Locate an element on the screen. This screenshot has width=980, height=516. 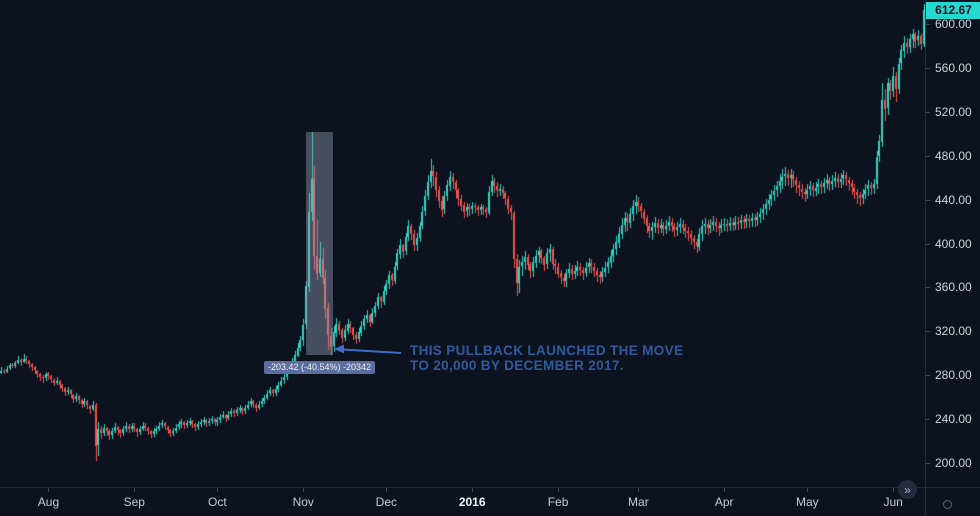
time-axis-label: Oct is located at coordinates (217, 502).